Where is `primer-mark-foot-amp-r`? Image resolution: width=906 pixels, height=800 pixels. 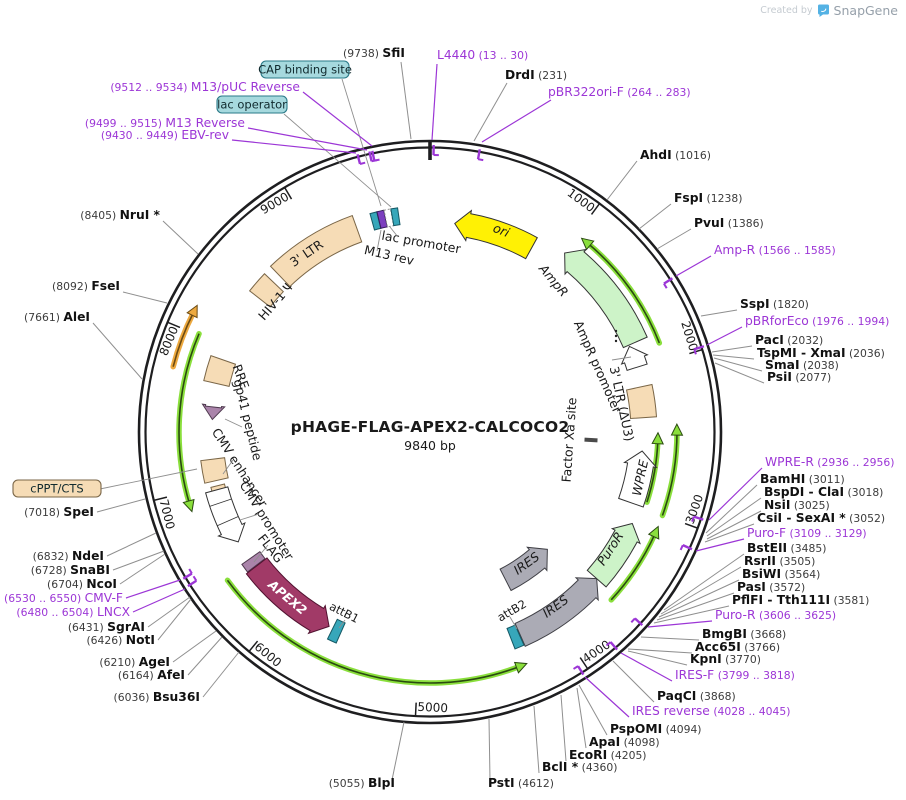 primer-mark-foot-amp-r is located at coordinates (665, 286).